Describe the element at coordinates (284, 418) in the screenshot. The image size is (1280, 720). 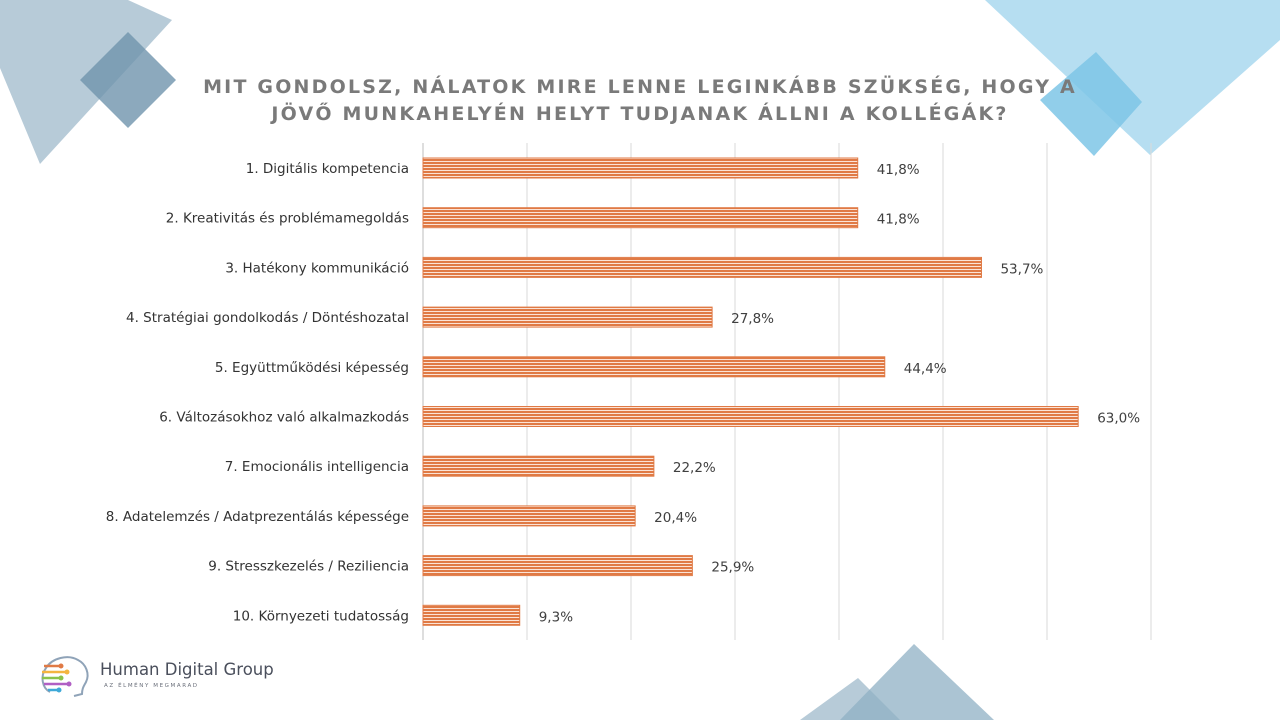
I see `category-label: 6. Változásokhoz való alkalmazkodás` at that location.